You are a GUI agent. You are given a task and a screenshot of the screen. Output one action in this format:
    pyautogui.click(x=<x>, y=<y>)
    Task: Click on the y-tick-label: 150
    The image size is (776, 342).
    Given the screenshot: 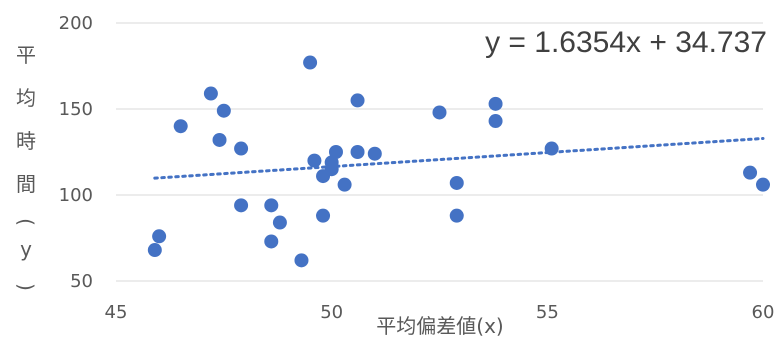 What is the action you would take?
    pyautogui.click(x=76, y=109)
    